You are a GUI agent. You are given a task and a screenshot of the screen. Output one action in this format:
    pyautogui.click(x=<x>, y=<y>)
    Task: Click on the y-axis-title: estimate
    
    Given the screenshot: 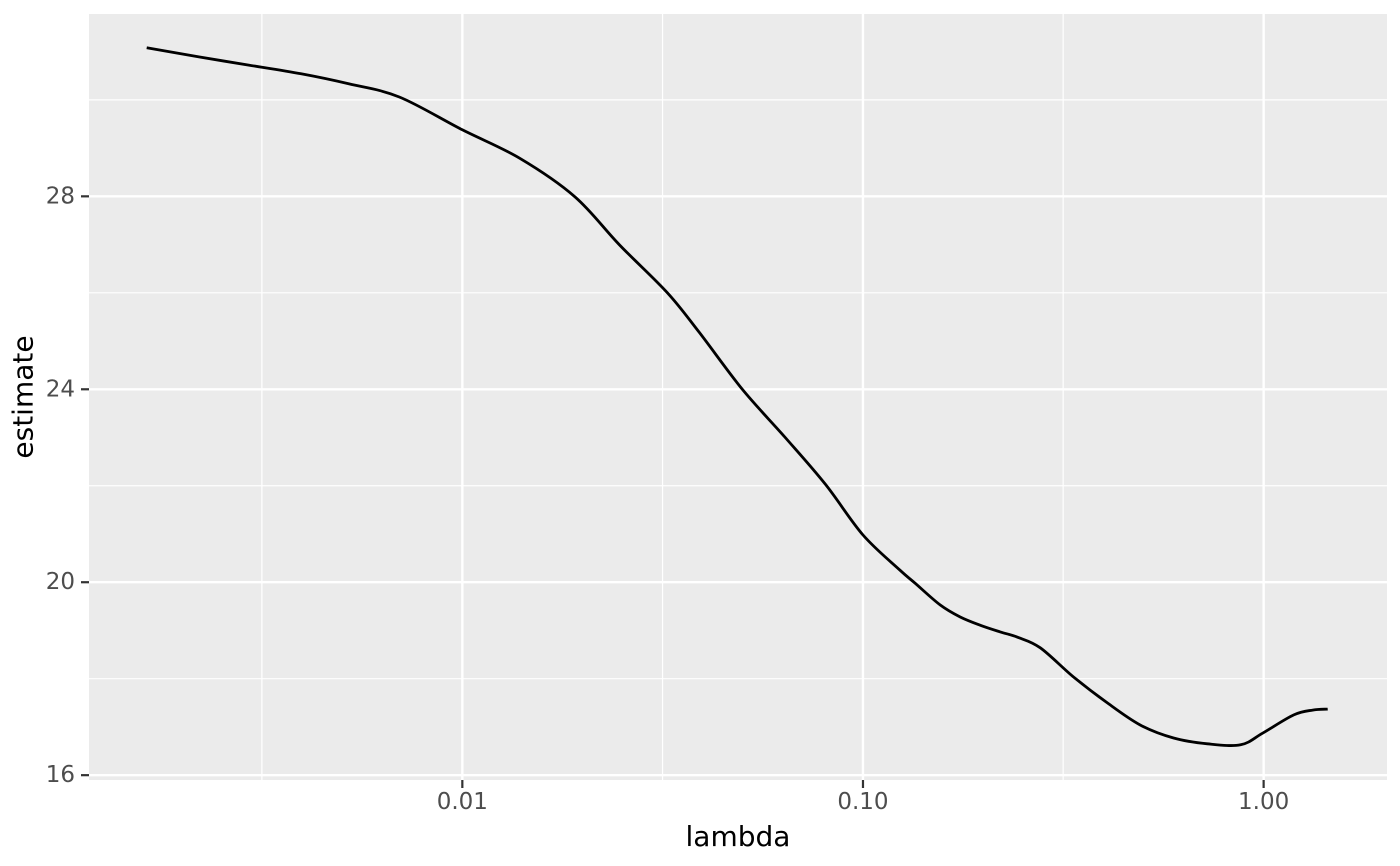 What is the action you would take?
    pyautogui.click(x=23, y=397)
    